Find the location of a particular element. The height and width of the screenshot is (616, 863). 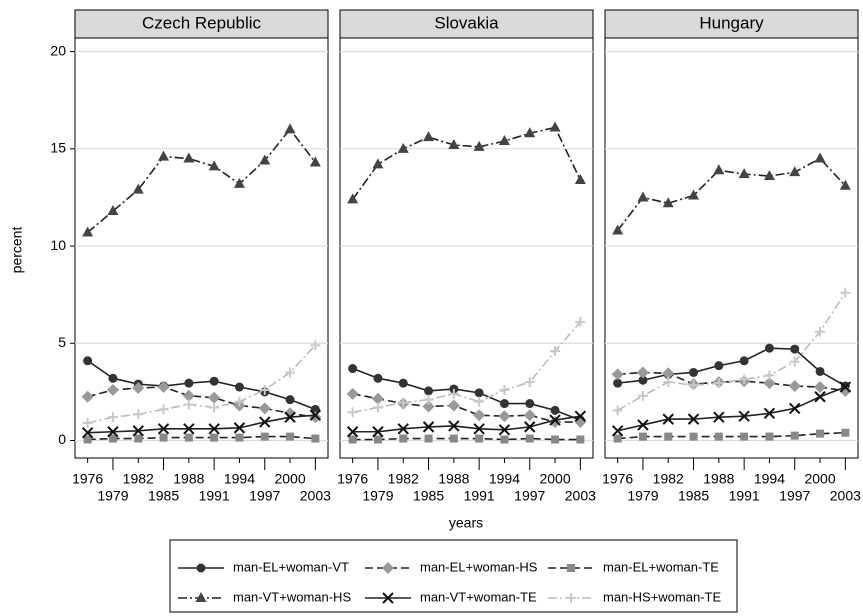

legend-label: man-EL+woman-VT is located at coordinates (291, 566).